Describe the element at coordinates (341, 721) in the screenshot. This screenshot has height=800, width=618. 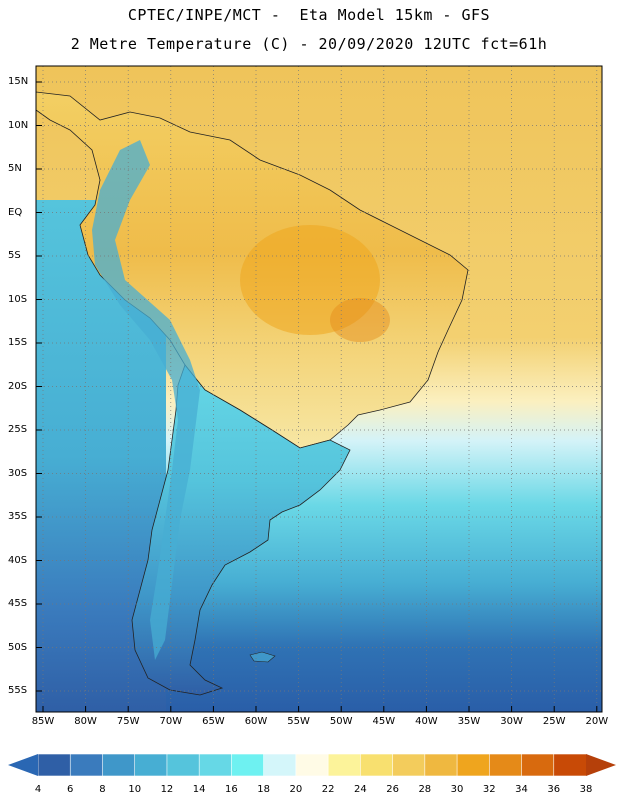
I see `lon-label: 50W` at that location.